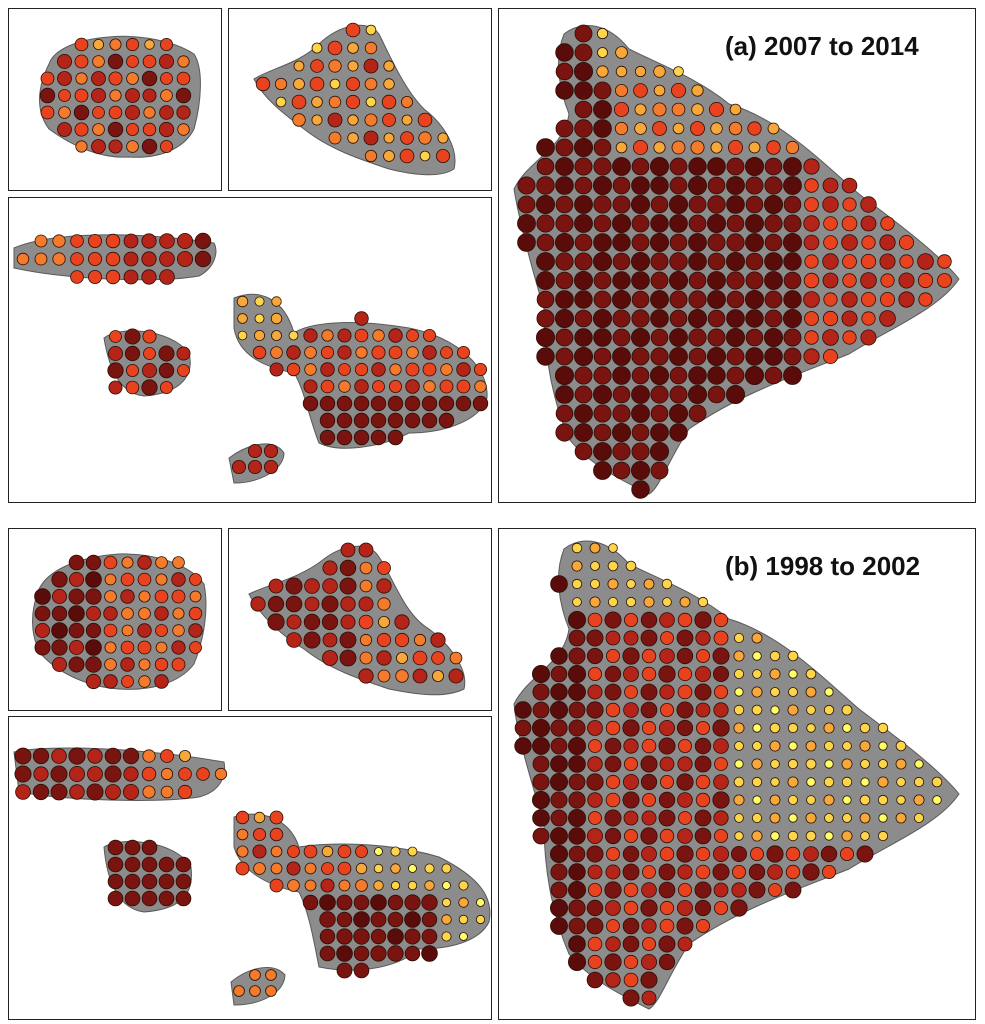 The height and width of the screenshot is (1024, 985). I want to click on maui-nui-dots-a, so click(252, 353).